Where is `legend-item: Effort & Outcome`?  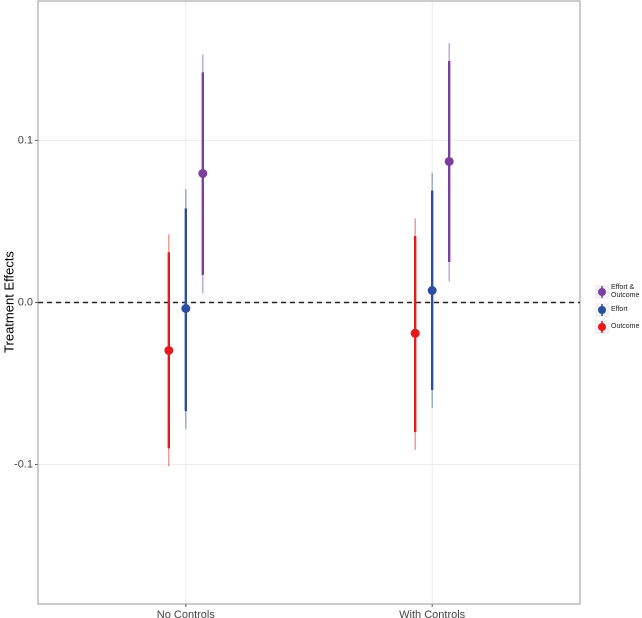 legend-item: Effort & Outcome is located at coordinates (618, 292).